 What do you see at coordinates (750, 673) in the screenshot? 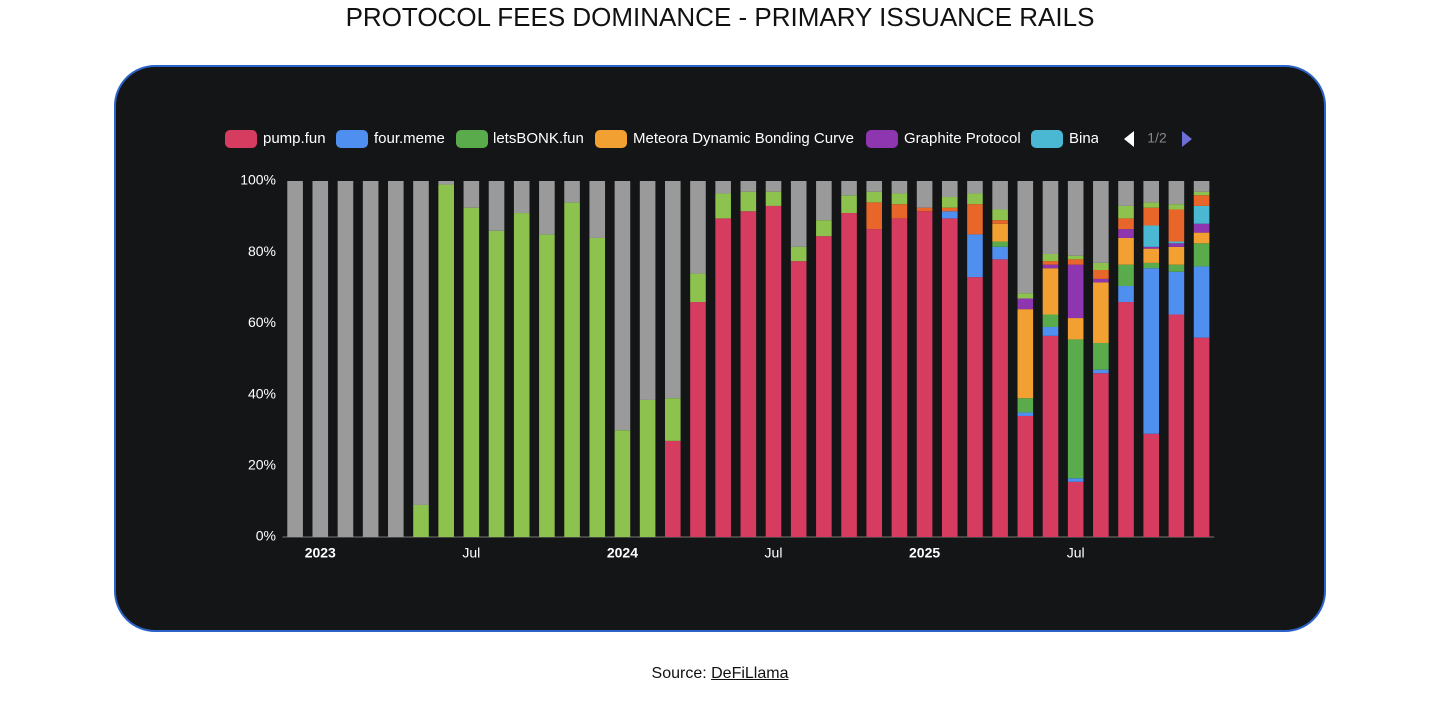
I see `source-link: DeFiLlama` at bounding box center [750, 673].